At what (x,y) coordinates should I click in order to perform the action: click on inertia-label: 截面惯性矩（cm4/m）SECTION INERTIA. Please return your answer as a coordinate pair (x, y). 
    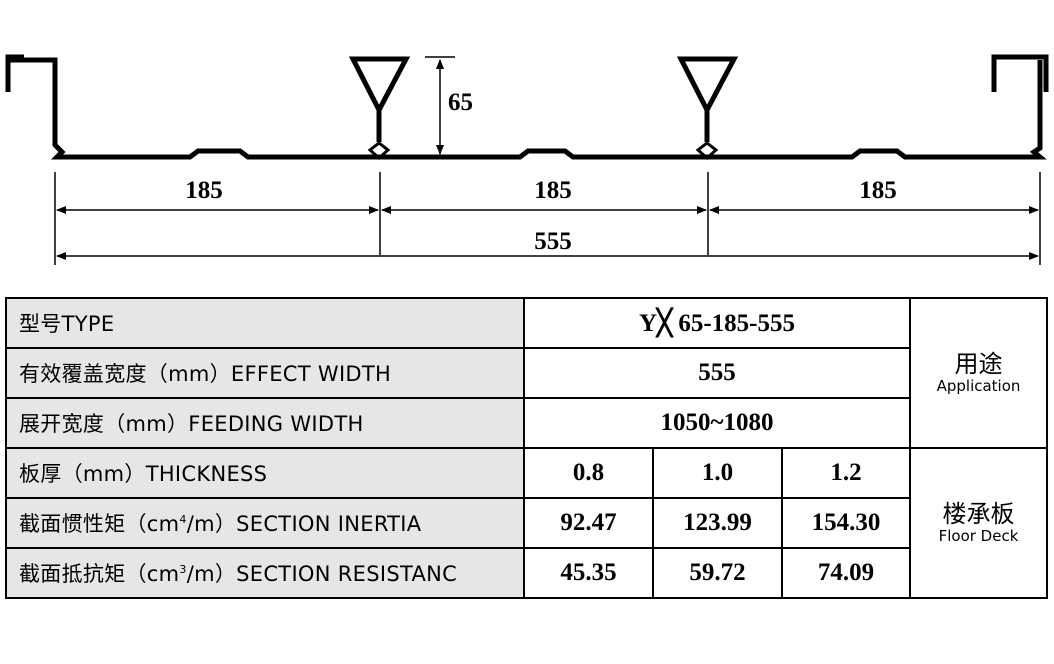
    Looking at the image, I should click on (265, 523).